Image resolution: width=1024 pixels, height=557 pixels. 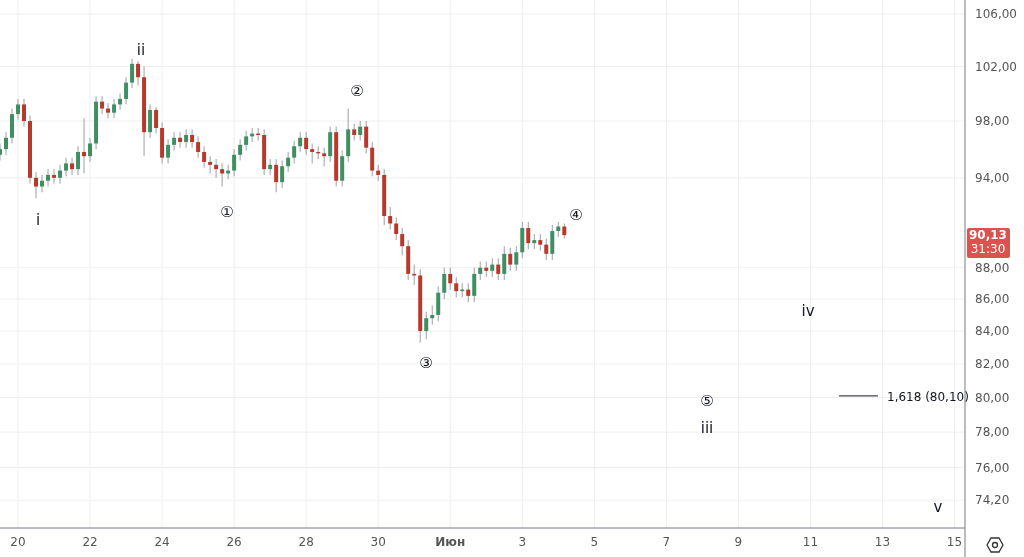 What do you see at coordinates (992, 397) in the screenshot?
I see `y-tick-label: 80,00` at bounding box center [992, 397].